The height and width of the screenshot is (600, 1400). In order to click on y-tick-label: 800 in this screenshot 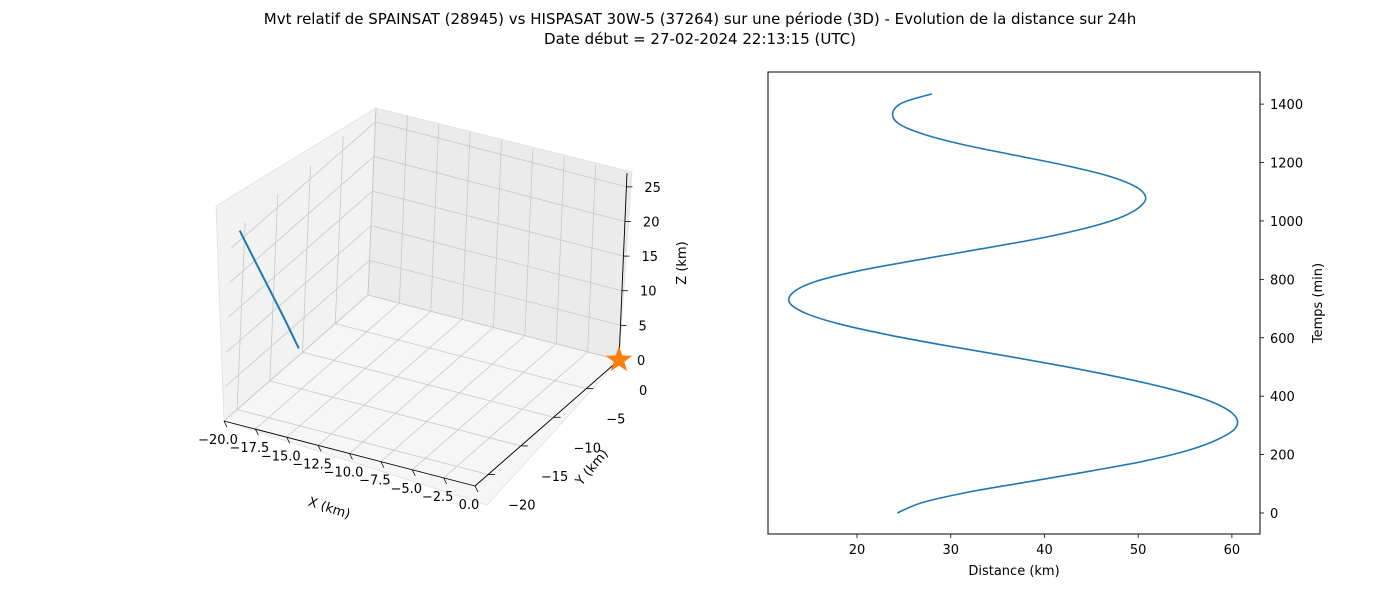, I will do `click(1282, 280)`.